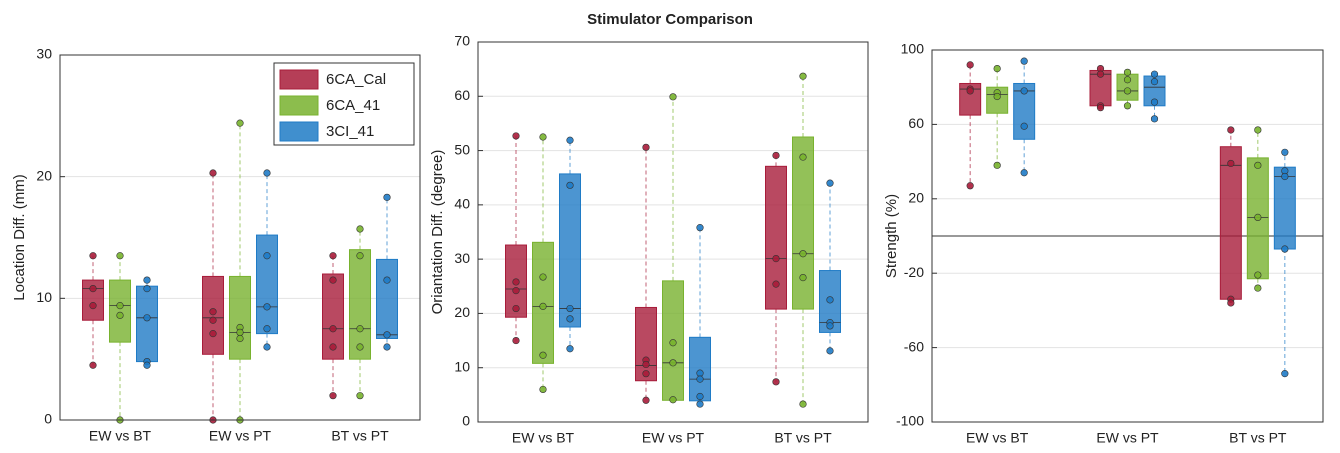 The image size is (1340, 453). I want to click on legend-label: 6CA_41, so click(353, 105).